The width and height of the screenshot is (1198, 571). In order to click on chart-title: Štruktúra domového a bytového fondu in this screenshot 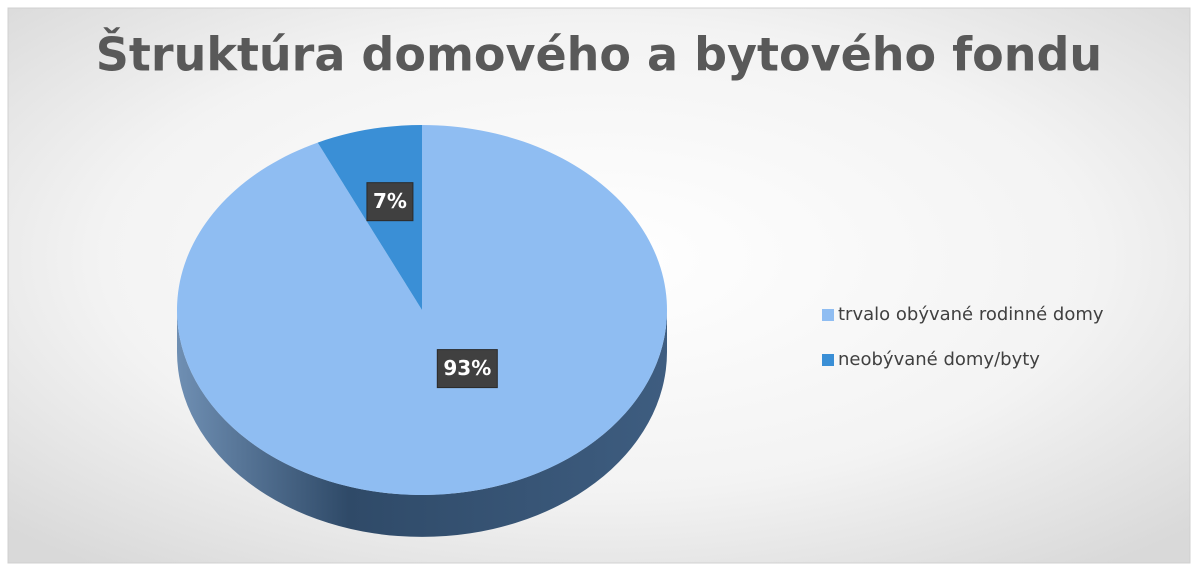, I will do `click(599, 55)`.